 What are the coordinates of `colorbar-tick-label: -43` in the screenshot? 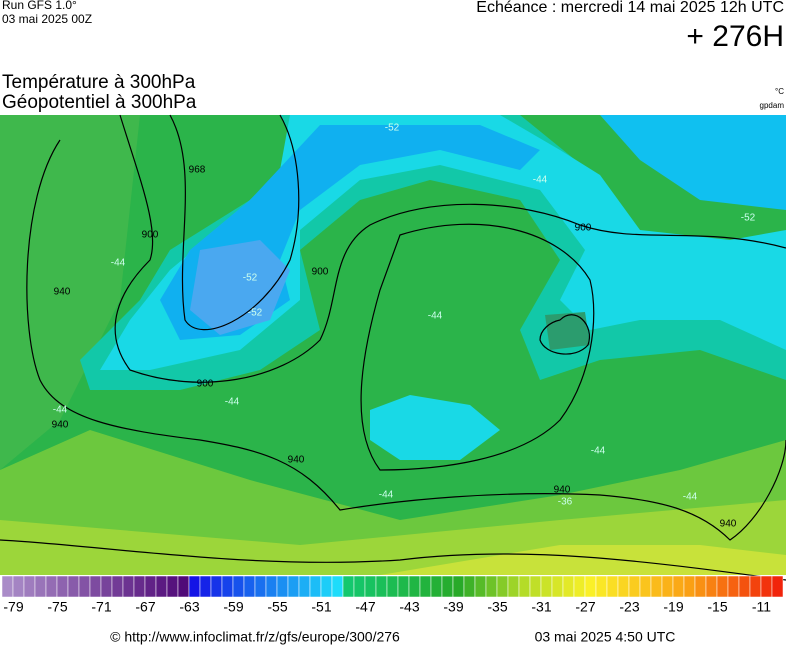 It's located at (409, 607).